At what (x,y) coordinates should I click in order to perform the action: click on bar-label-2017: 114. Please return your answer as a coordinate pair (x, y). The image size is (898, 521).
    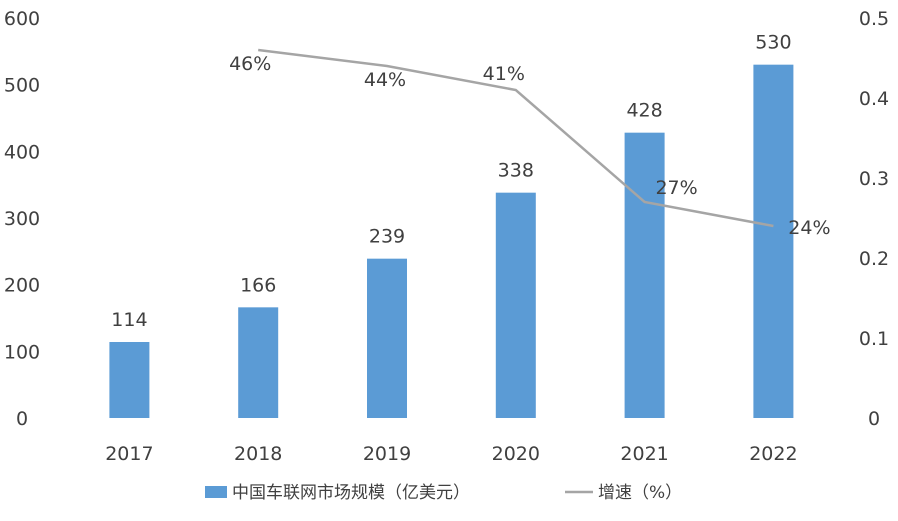
    Looking at the image, I should click on (129, 320).